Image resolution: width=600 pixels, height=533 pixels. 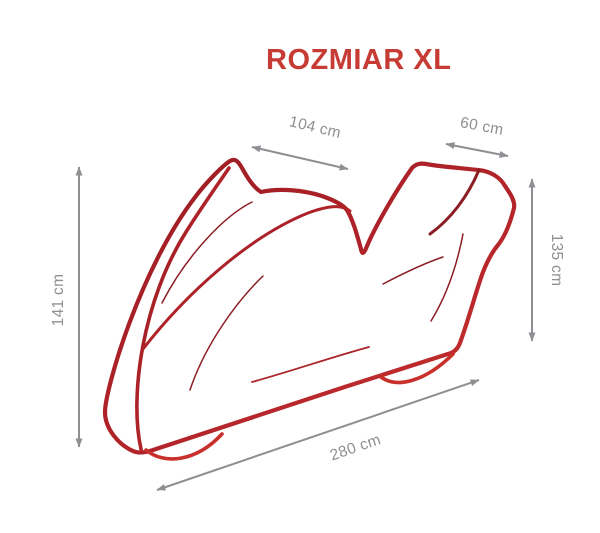 I want to click on fold-line-bottom-middle, so click(x=310, y=364).